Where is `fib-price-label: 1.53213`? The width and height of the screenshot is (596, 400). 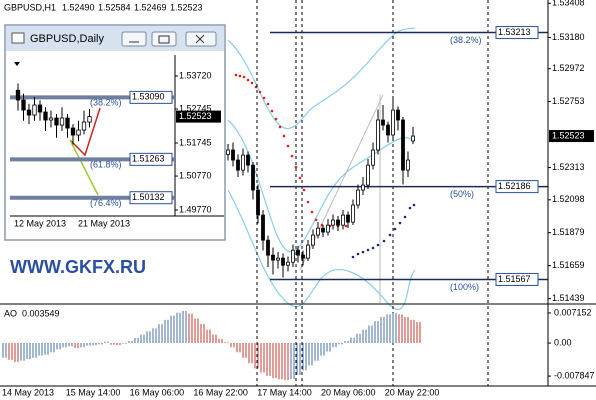
fib-price-label: 1.53213 is located at coordinates (514, 32).